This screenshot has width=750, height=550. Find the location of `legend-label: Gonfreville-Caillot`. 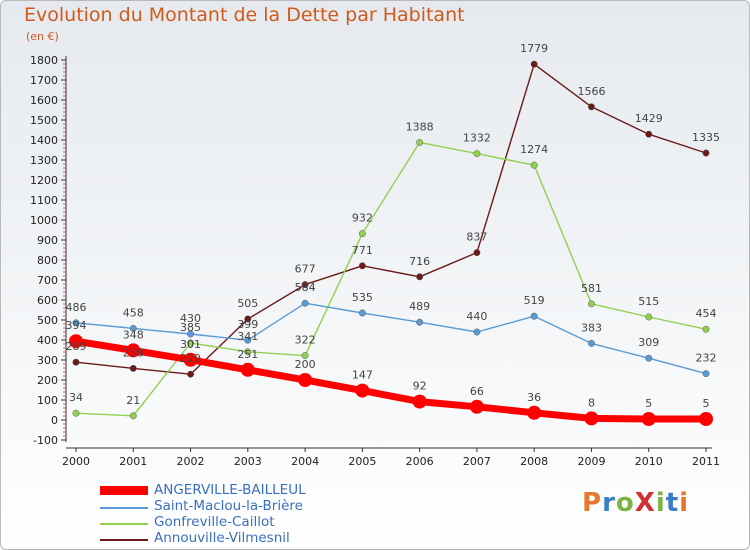

legend-label: Gonfreville-Caillot is located at coordinates (214, 522).